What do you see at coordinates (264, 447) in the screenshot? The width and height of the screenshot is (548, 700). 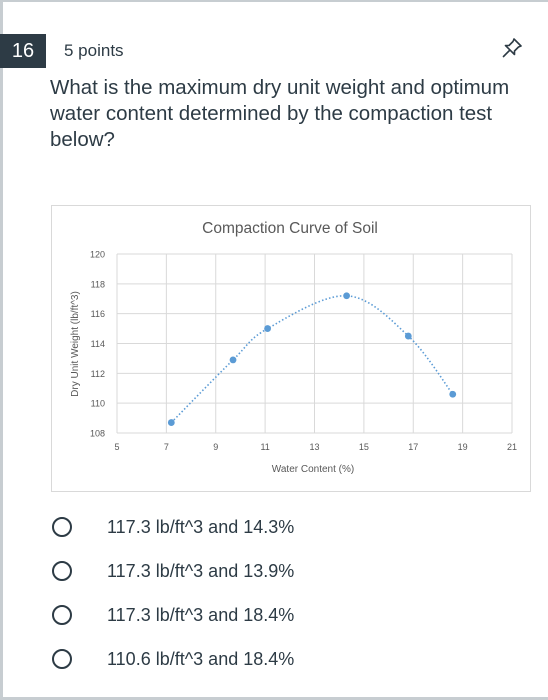 I see `x-tick-label: 11` at bounding box center [264, 447].